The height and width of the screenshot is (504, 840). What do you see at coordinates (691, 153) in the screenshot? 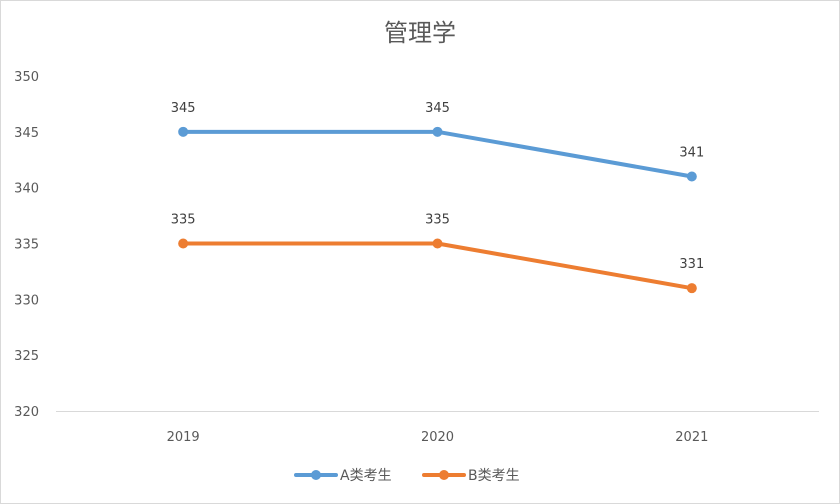
I see `data-label: 341` at bounding box center [691, 153].